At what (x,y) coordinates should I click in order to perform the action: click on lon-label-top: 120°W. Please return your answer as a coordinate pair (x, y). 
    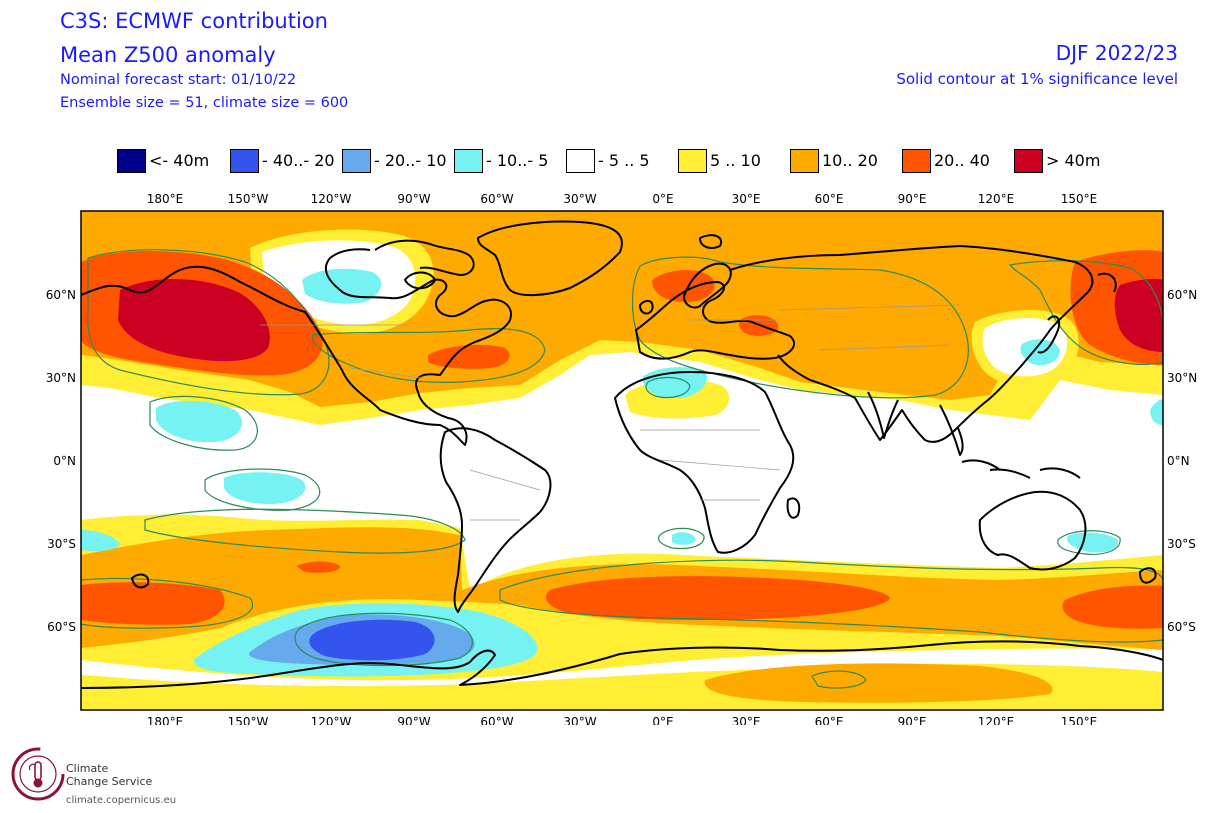
    Looking at the image, I should click on (331, 199).